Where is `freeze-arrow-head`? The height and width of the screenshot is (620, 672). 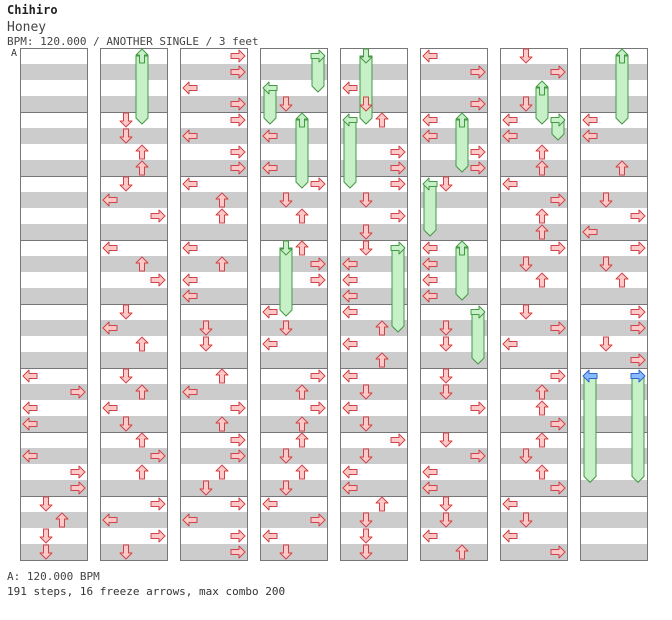
freeze-arrow-head is located at coordinates (638, 376).